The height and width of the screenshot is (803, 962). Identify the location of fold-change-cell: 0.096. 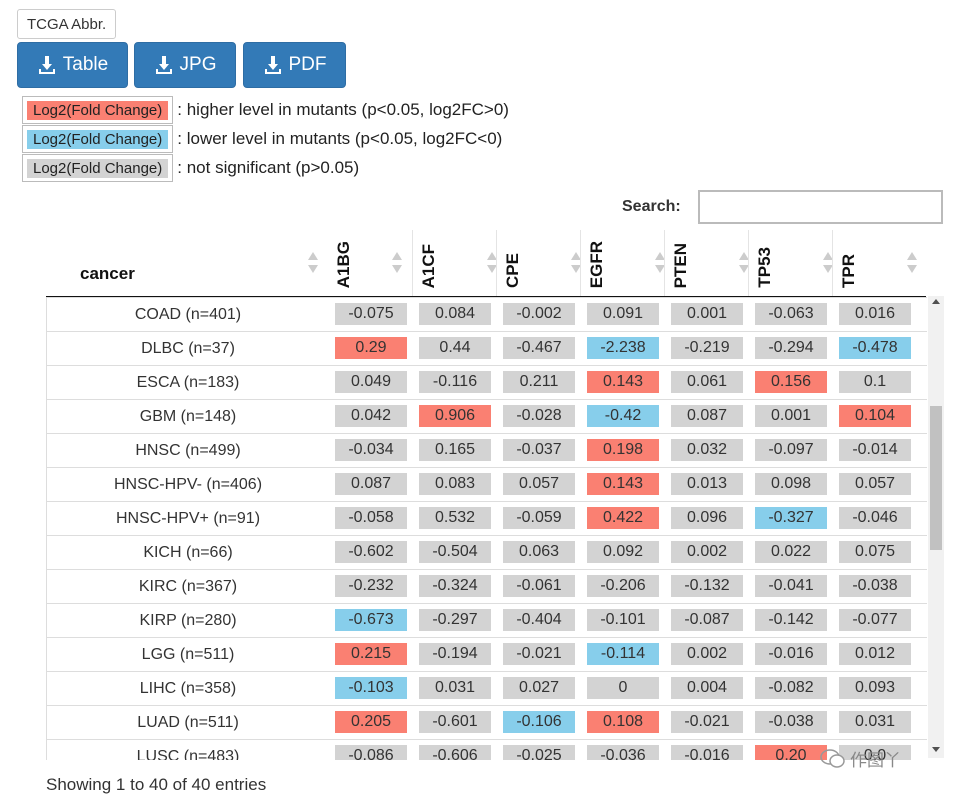
(707, 518).